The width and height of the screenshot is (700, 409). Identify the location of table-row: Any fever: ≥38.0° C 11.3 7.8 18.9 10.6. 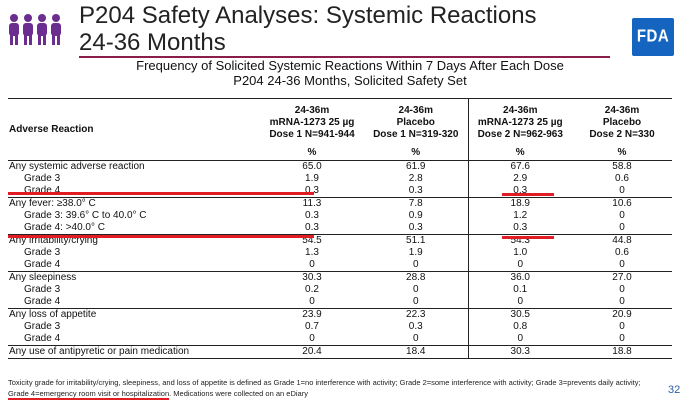
(340, 203).